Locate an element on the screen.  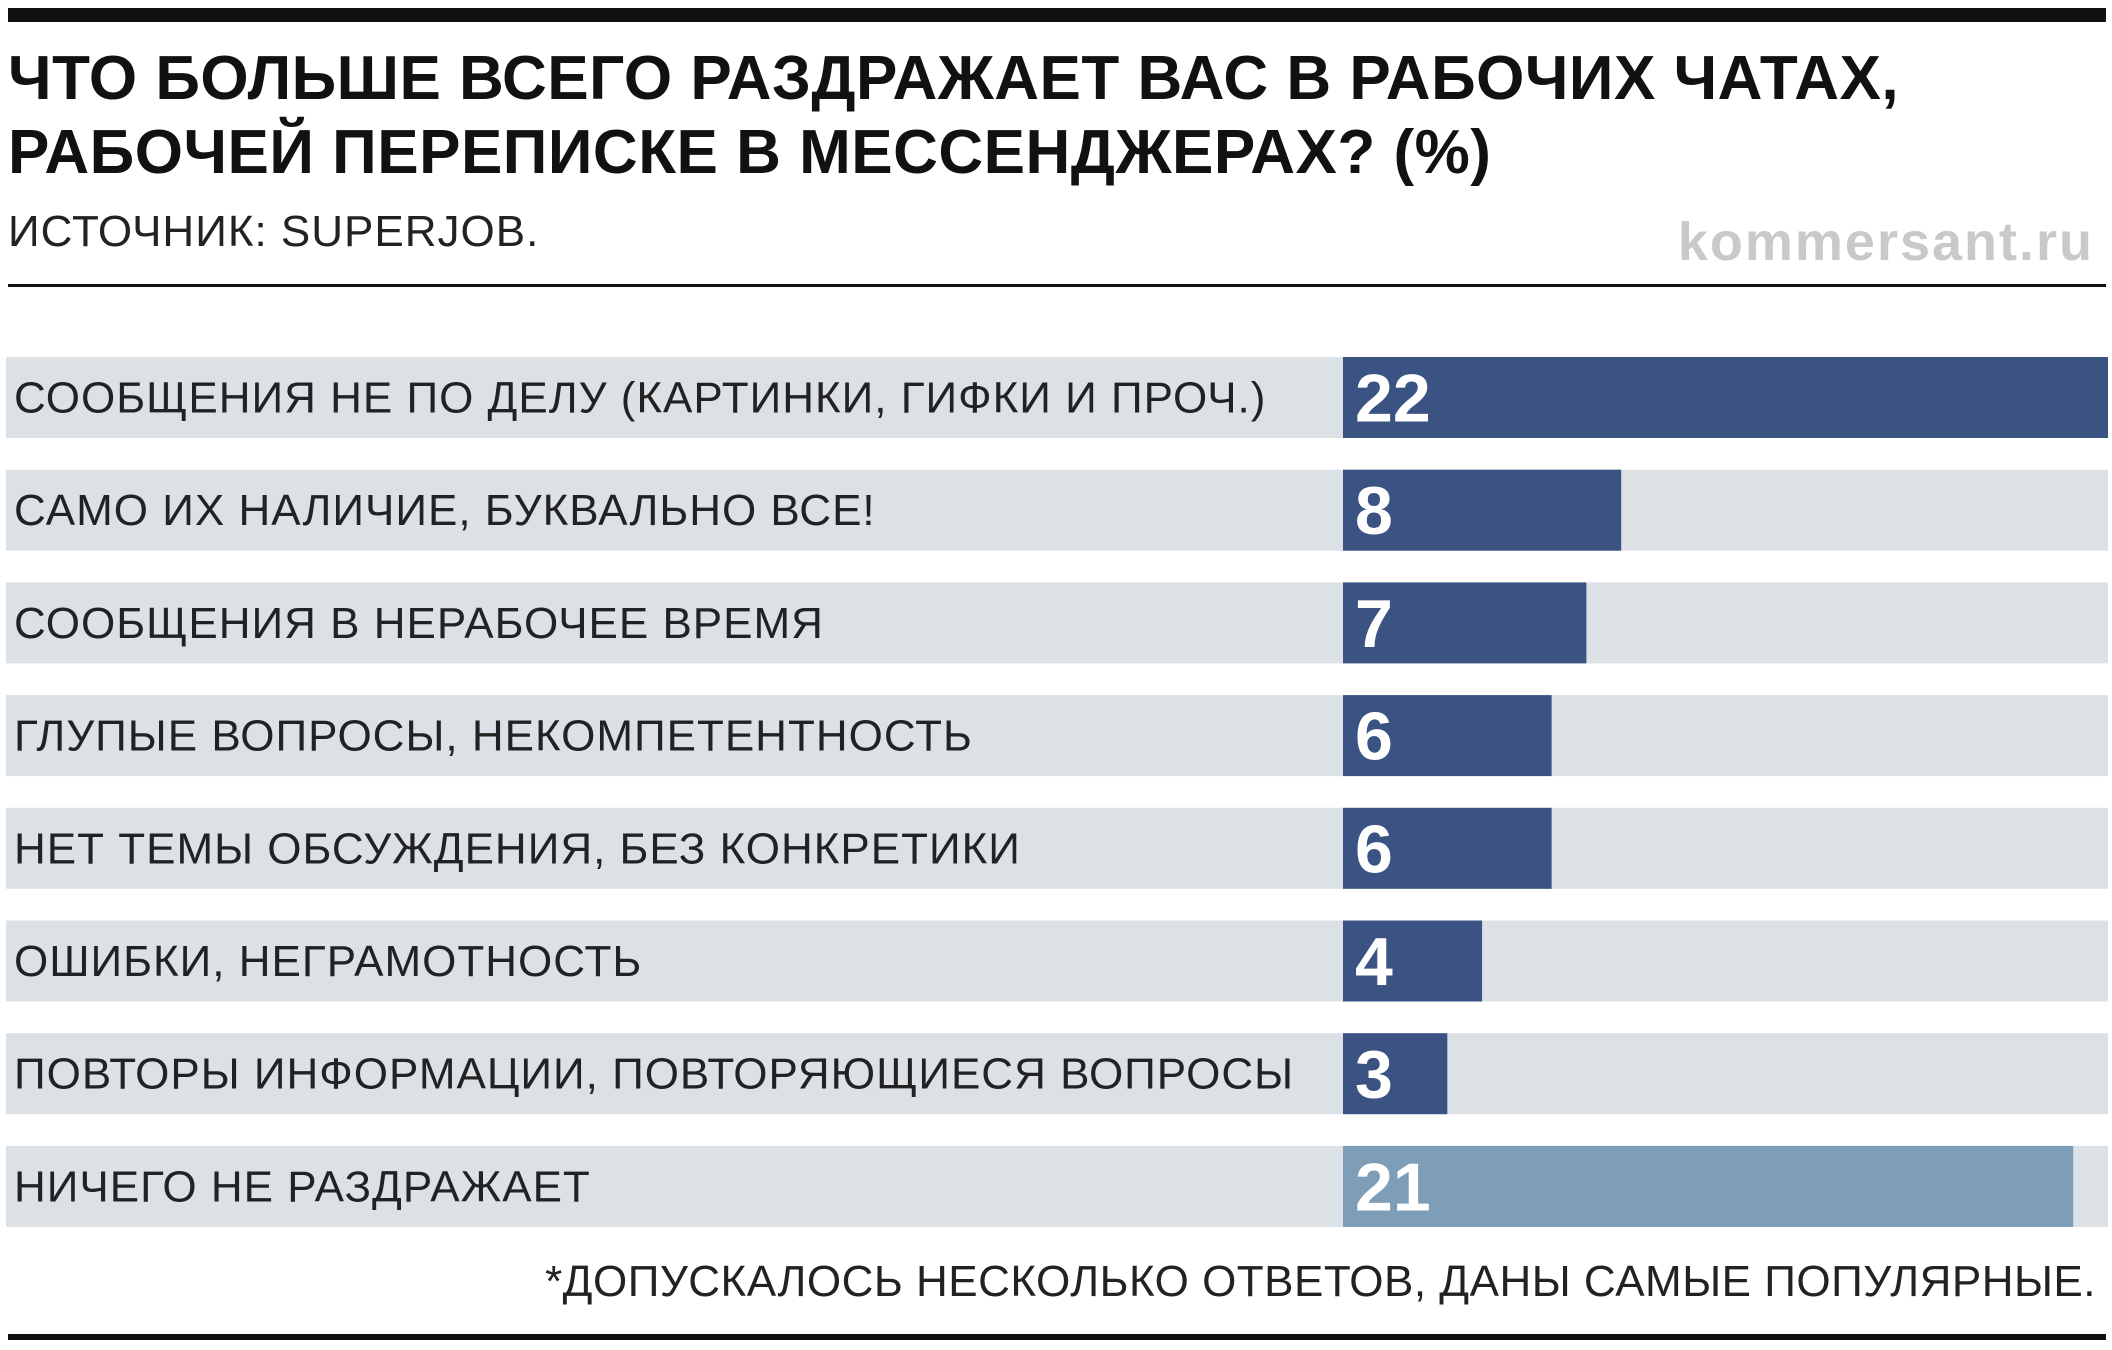
top-rule is located at coordinates (1057, 15).